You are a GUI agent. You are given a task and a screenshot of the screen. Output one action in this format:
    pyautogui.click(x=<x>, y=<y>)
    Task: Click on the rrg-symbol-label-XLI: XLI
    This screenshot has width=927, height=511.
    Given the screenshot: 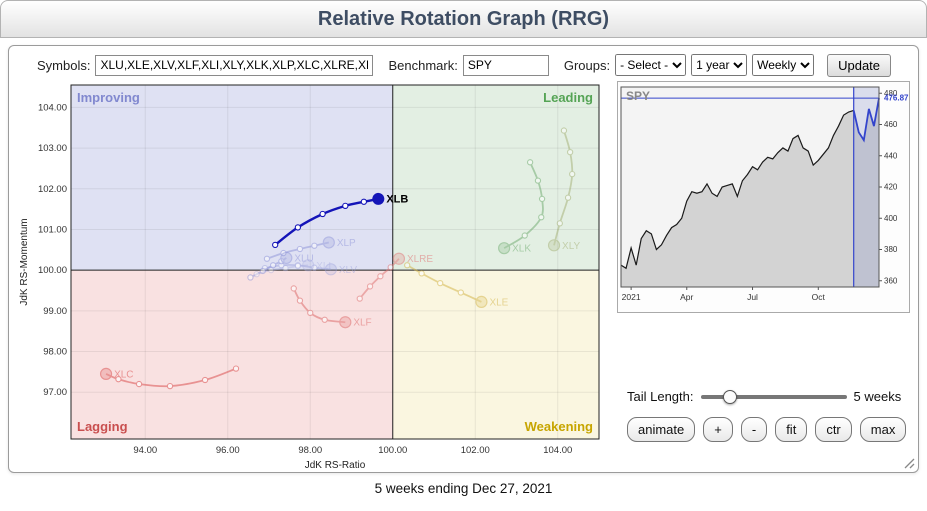 What is the action you would take?
    pyautogui.click(x=323, y=266)
    